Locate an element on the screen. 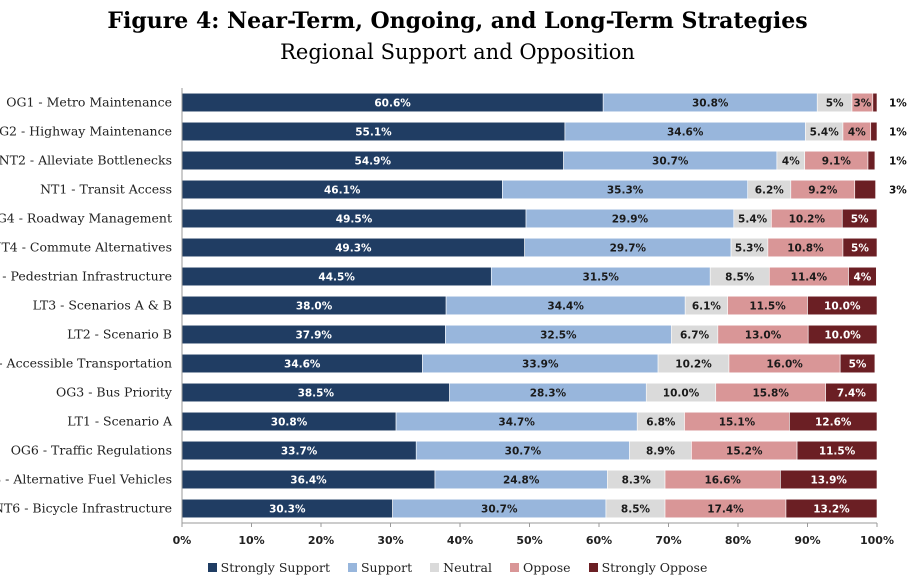  legend-item: Neutral is located at coordinates (461, 567).